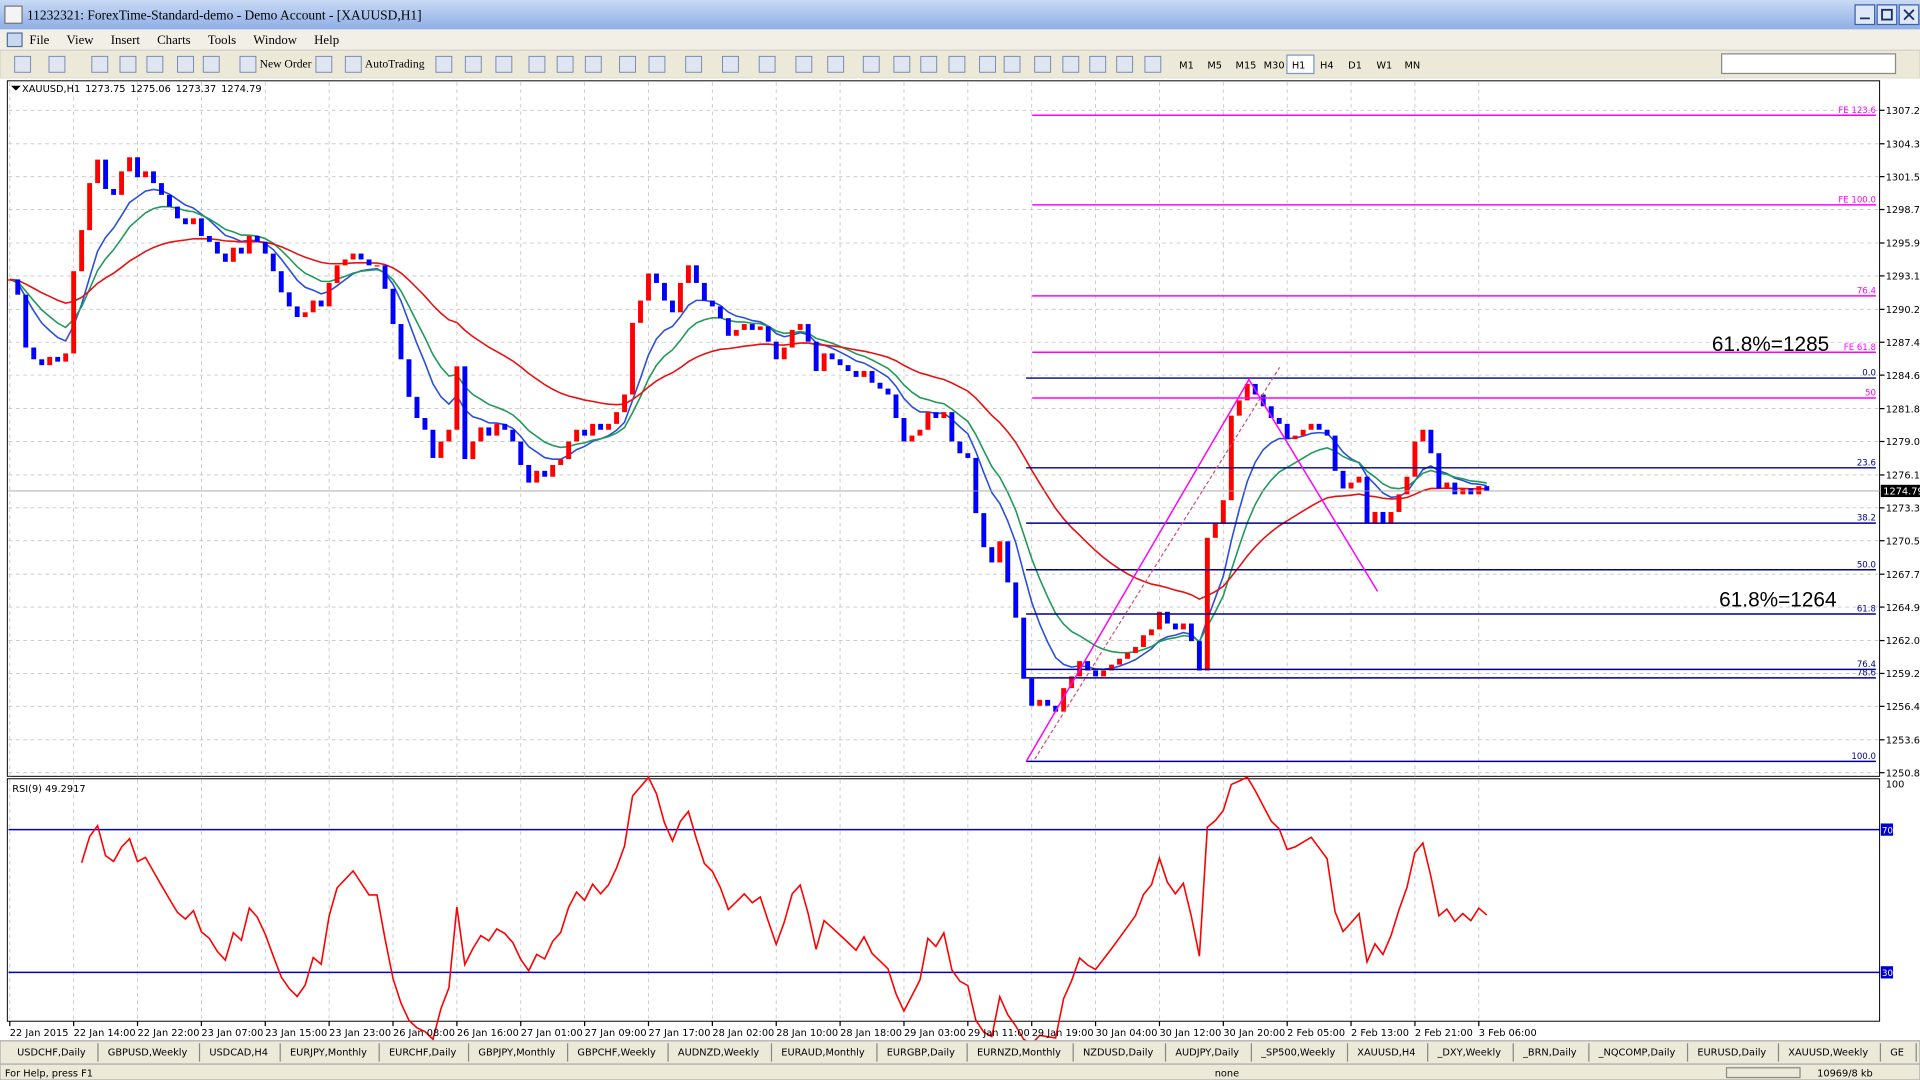 This screenshot has height=1080, width=1920. What do you see at coordinates (1412, 66) in the screenshot?
I see `timeframe-button: MN` at bounding box center [1412, 66].